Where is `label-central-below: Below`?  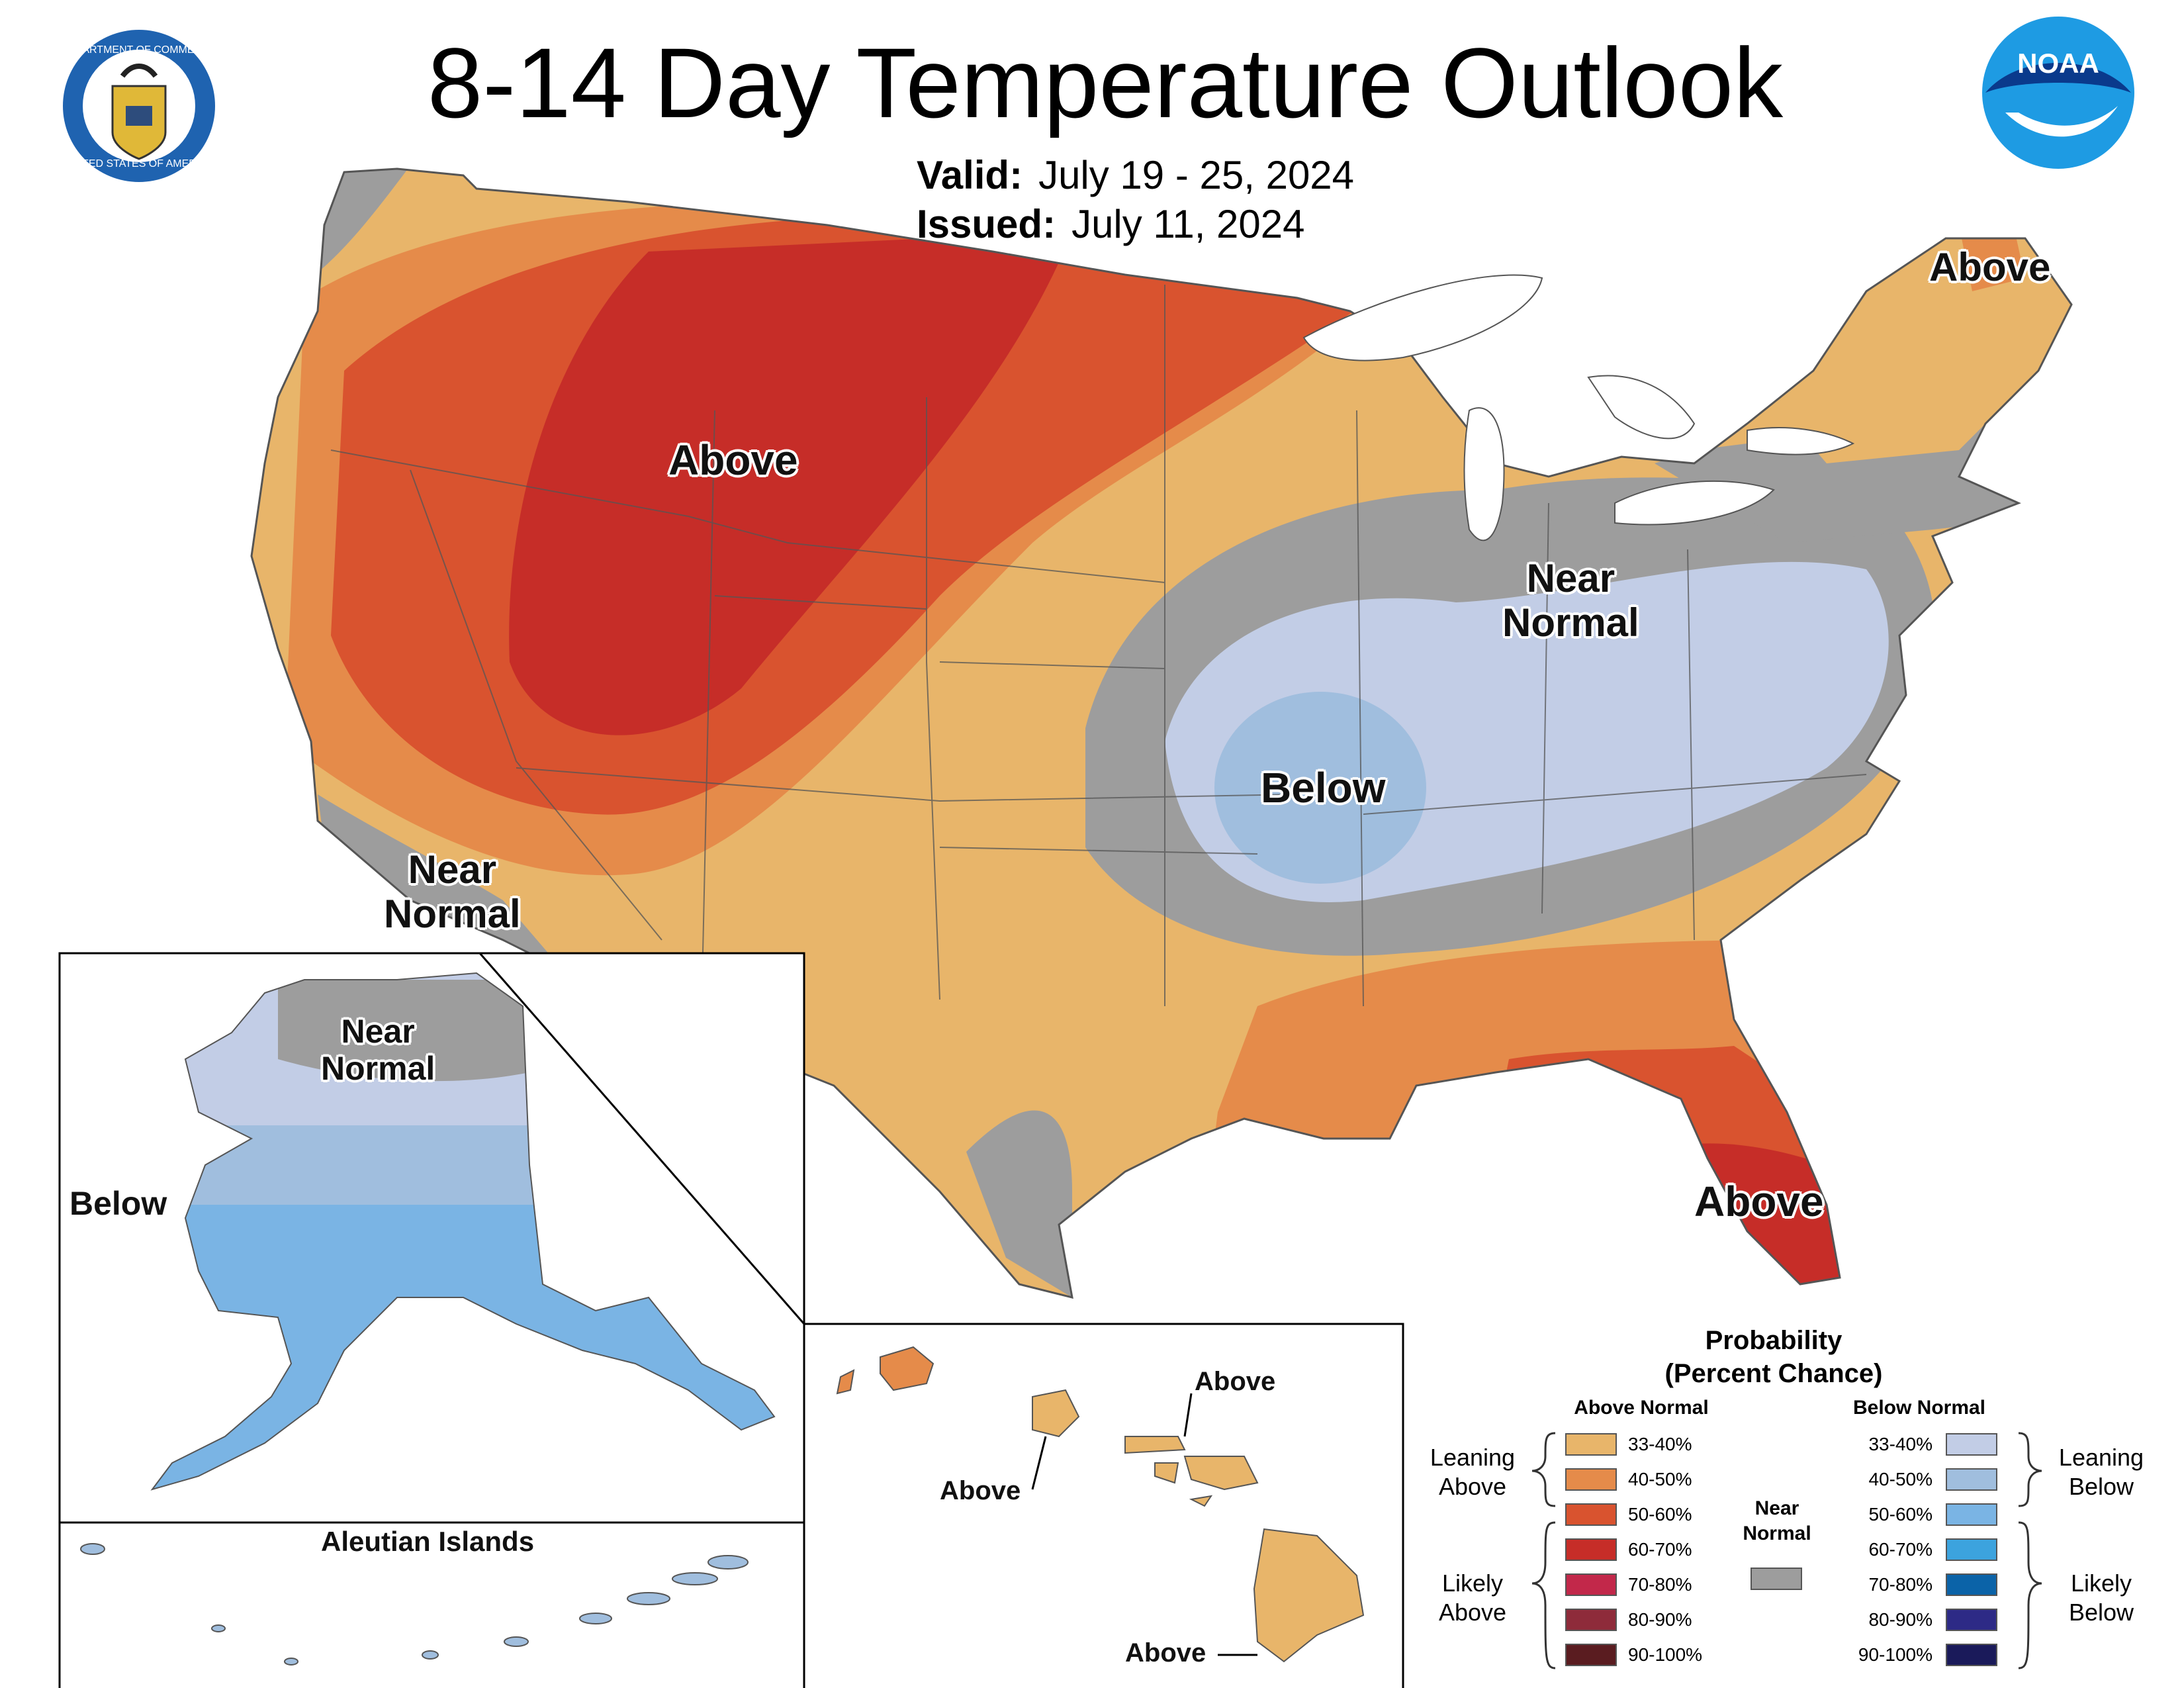
label-central-below: Below is located at coordinates (1324, 788).